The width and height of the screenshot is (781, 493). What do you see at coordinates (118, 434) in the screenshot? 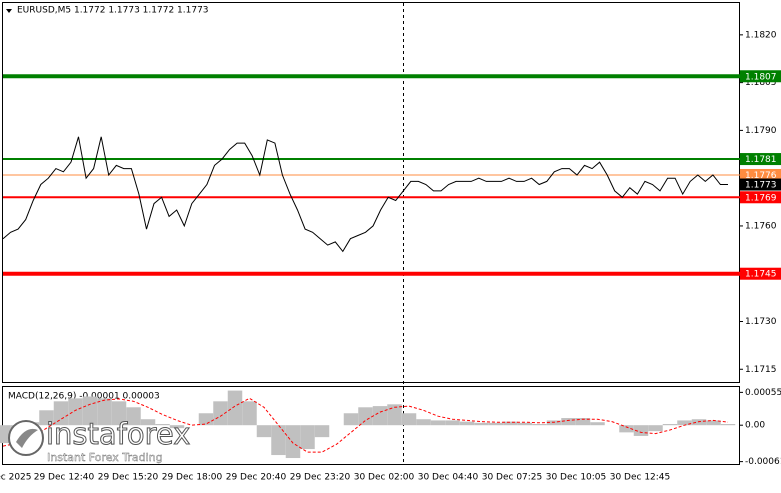
I see `watermark-brand: instaforex` at bounding box center [118, 434].